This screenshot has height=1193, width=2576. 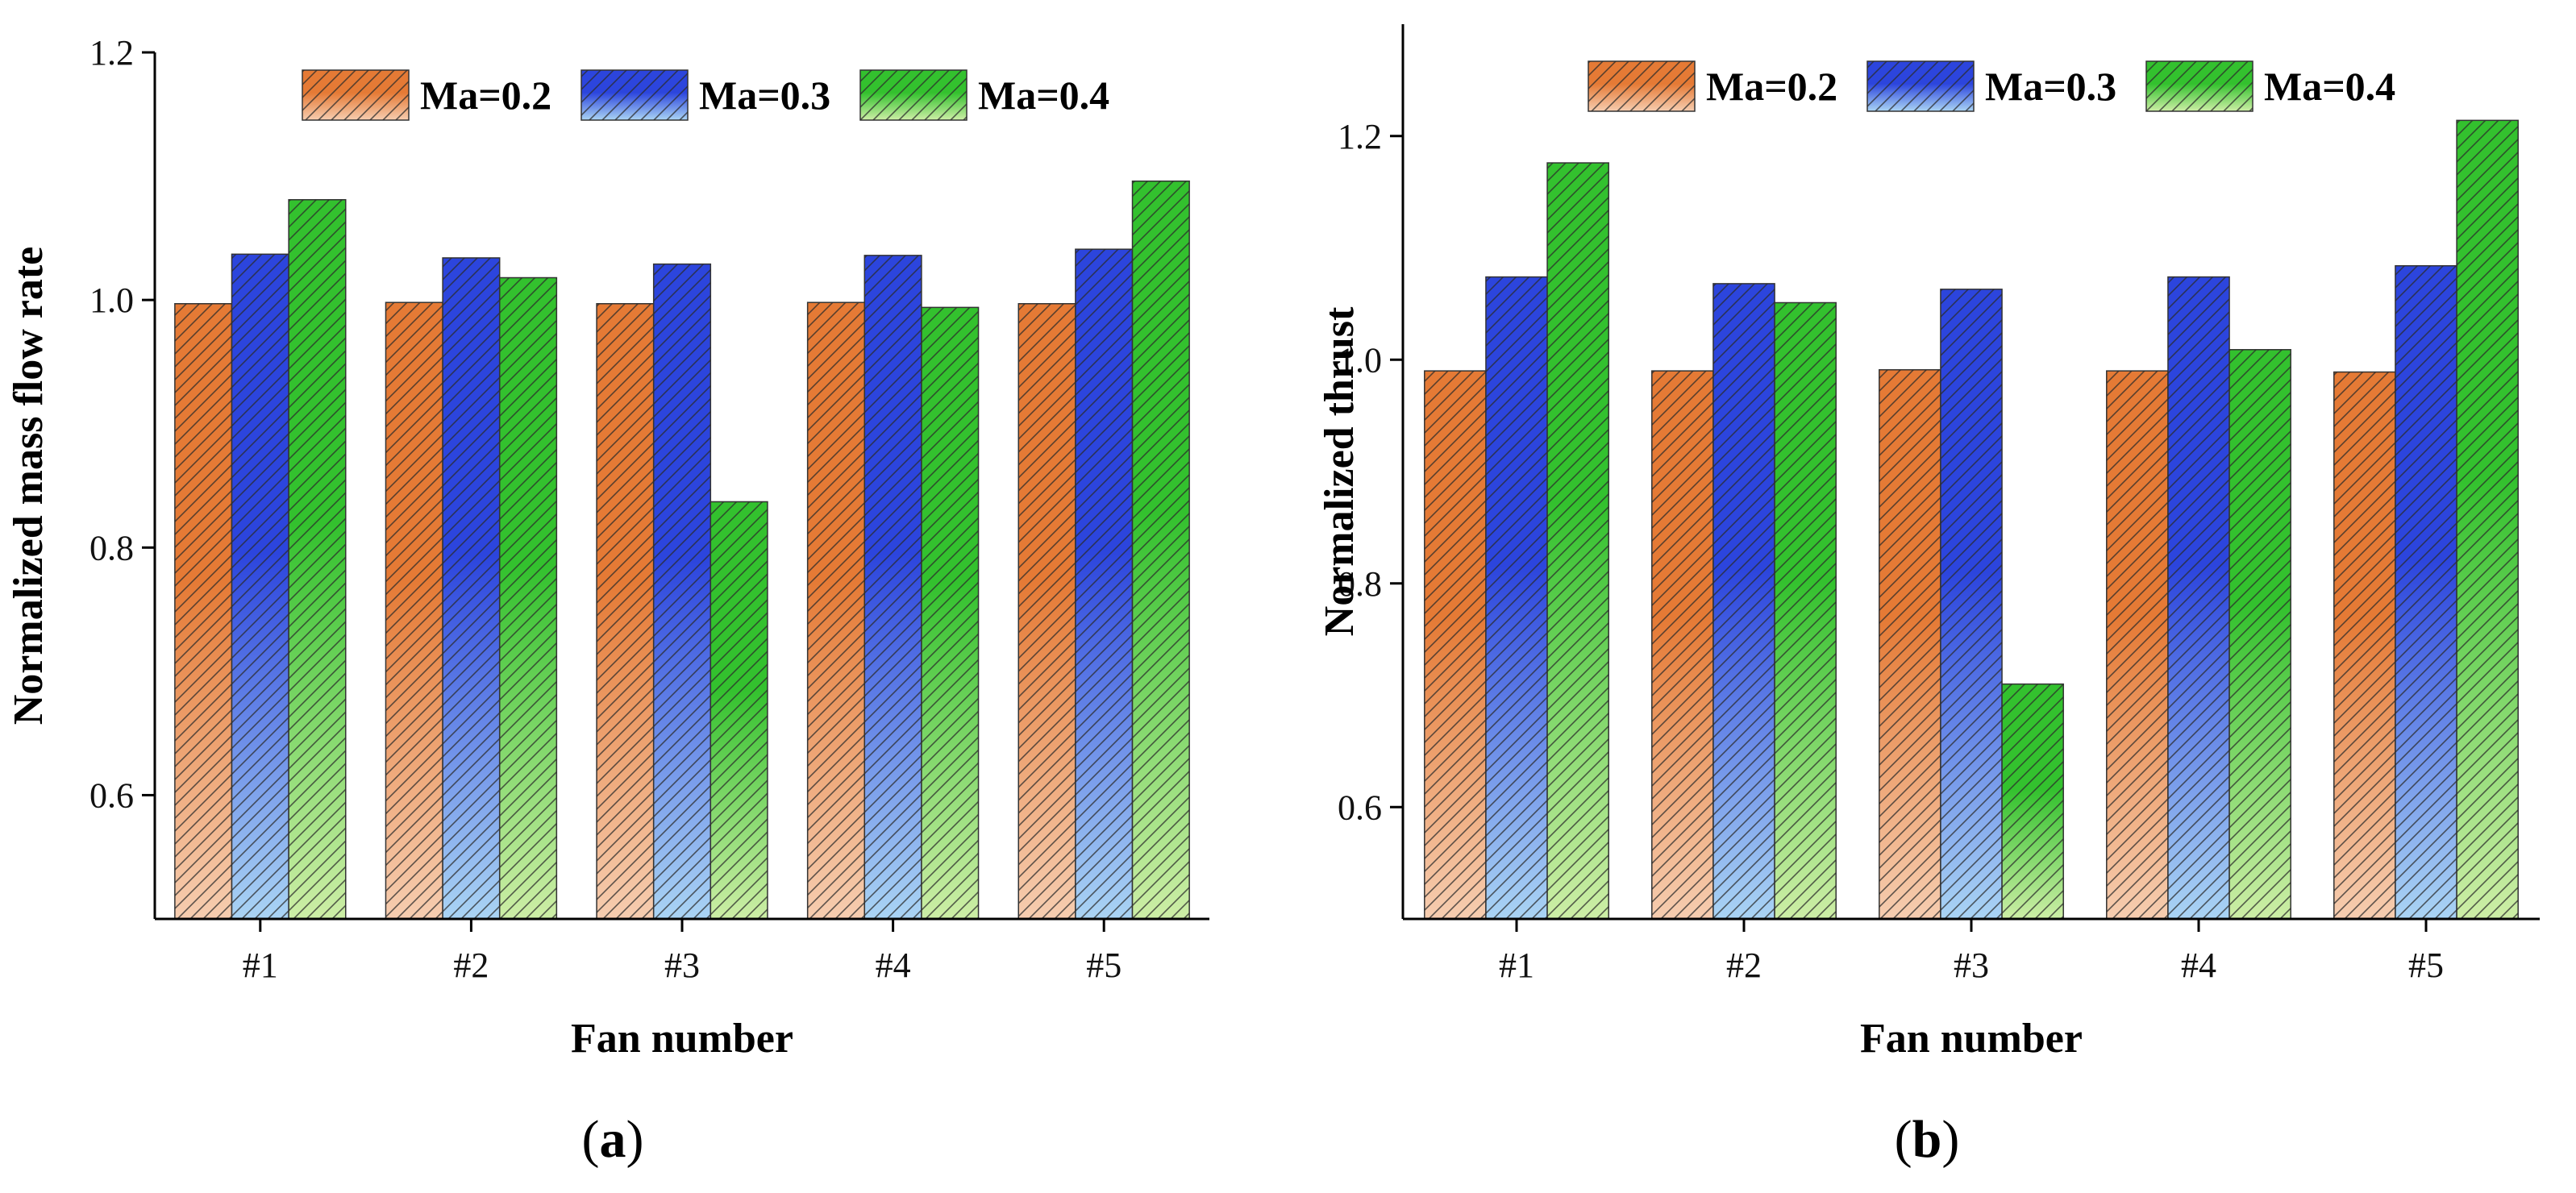 I want to click on y-axis-title: Normalized mass flow rate, so click(x=29, y=486).